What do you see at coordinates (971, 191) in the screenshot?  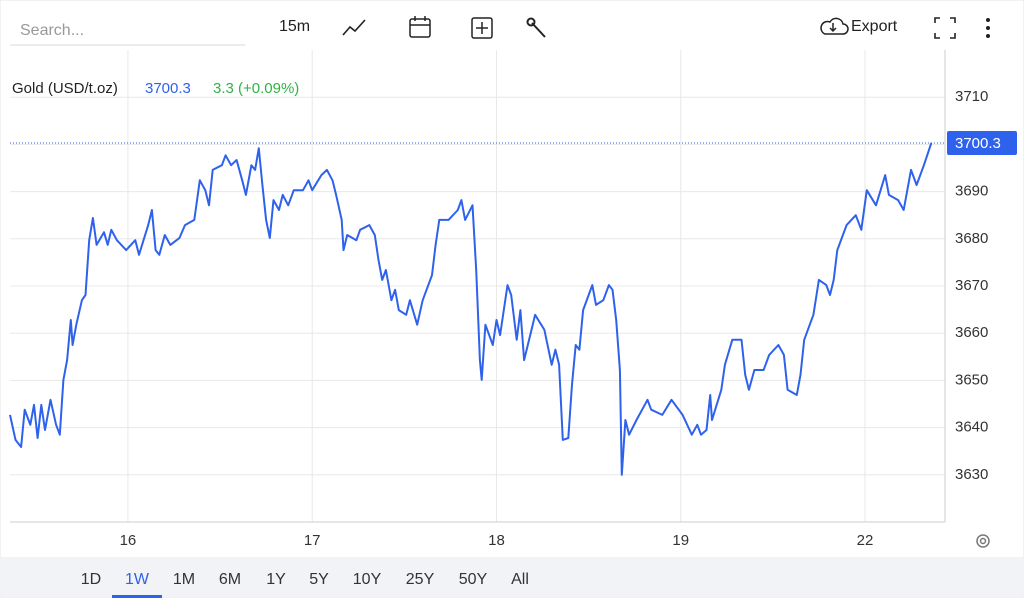 I see `y-tick-label: 3690` at bounding box center [971, 191].